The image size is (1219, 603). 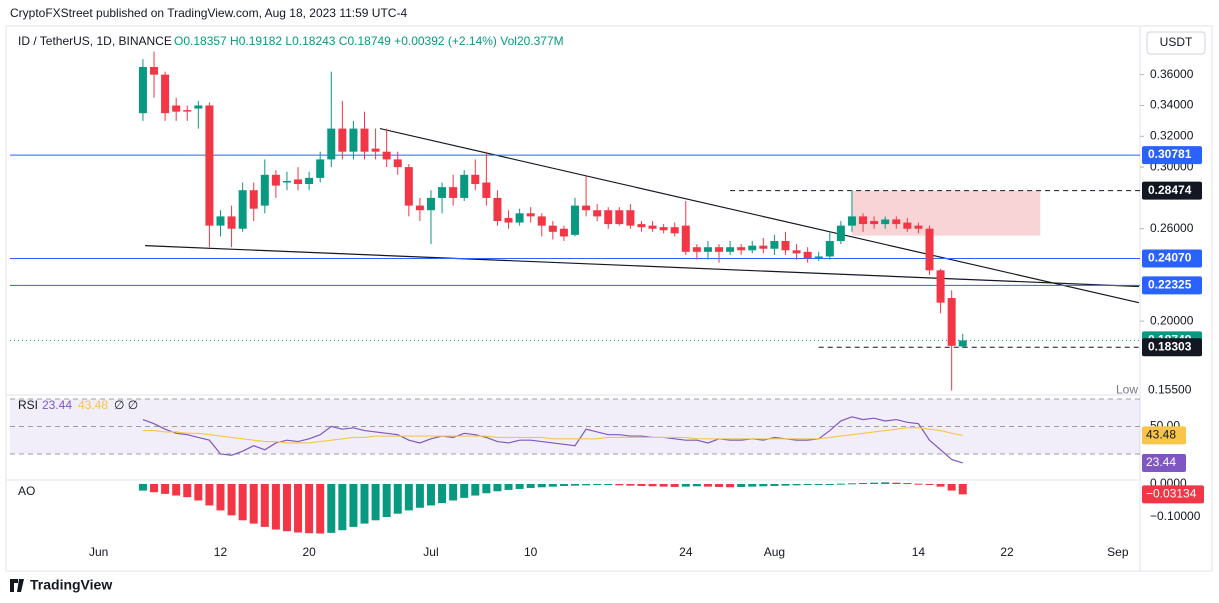 What do you see at coordinates (1170, 258) in the screenshot?
I see `price-label: 0.24070` at bounding box center [1170, 258].